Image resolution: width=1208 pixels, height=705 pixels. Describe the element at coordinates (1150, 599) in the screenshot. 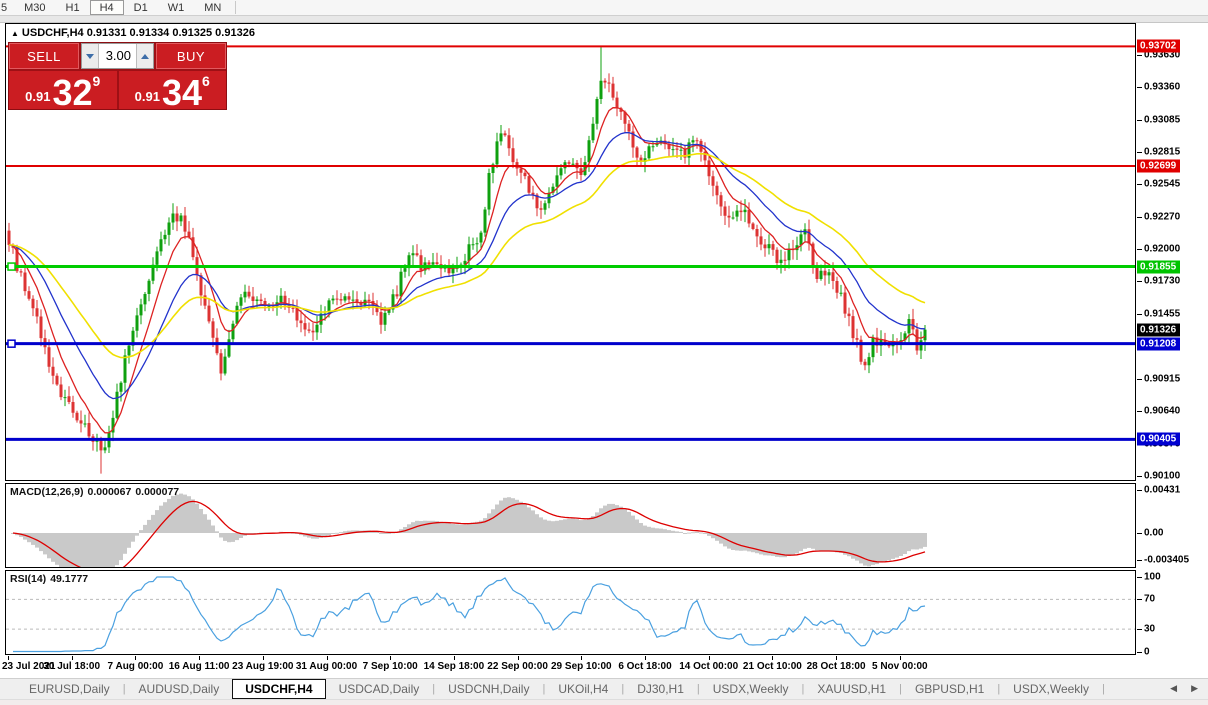

I see `rsi-axis-label: 70` at that location.